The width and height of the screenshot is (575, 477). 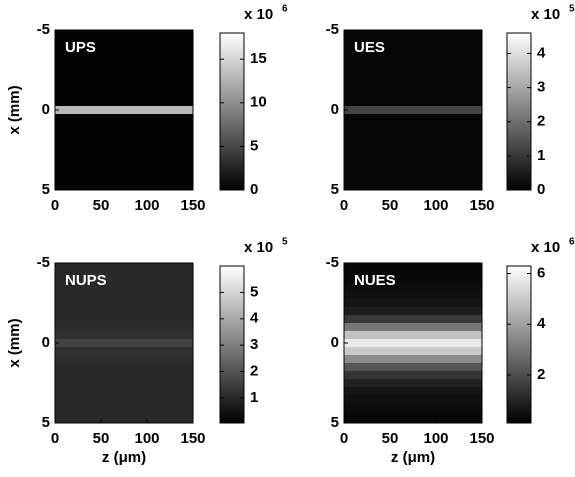 What do you see at coordinates (232, 344) in the screenshot?
I see `colorbar` at bounding box center [232, 344].